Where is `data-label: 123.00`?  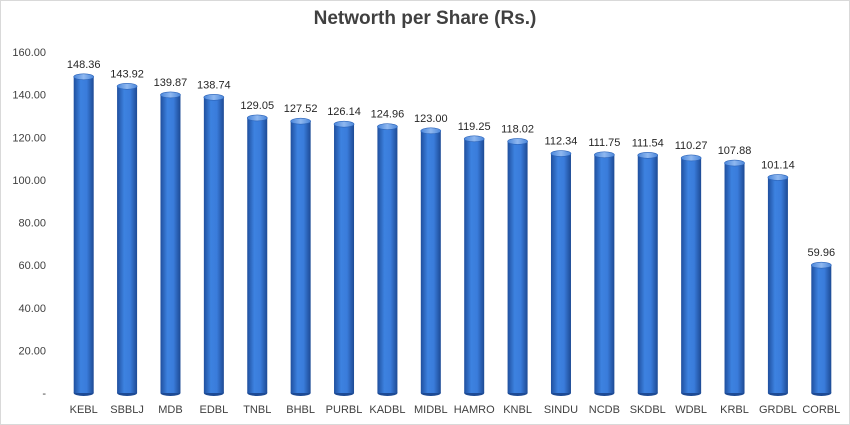
data-label: 123.00 is located at coordinates (431, 119).